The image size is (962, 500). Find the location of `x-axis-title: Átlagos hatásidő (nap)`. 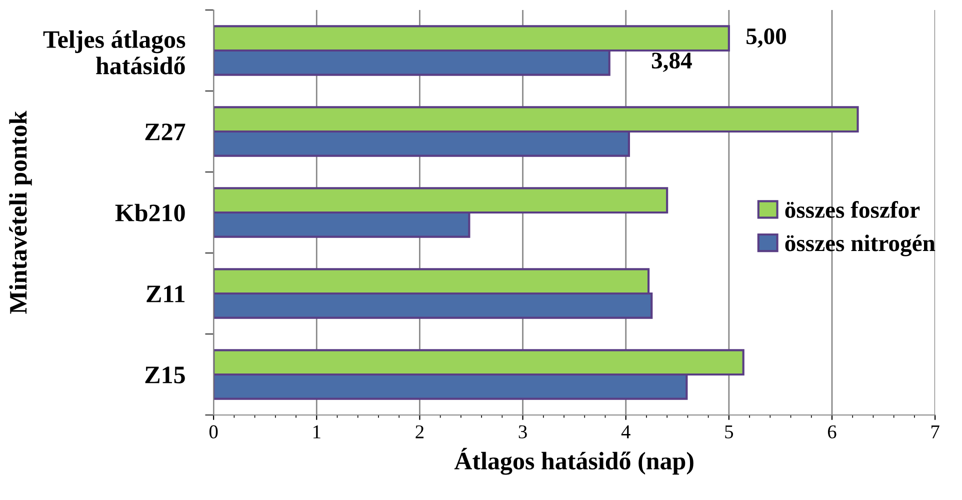

x-axis-title: Átlagos hatásidő (nap) is located at coordinates (574, 461).